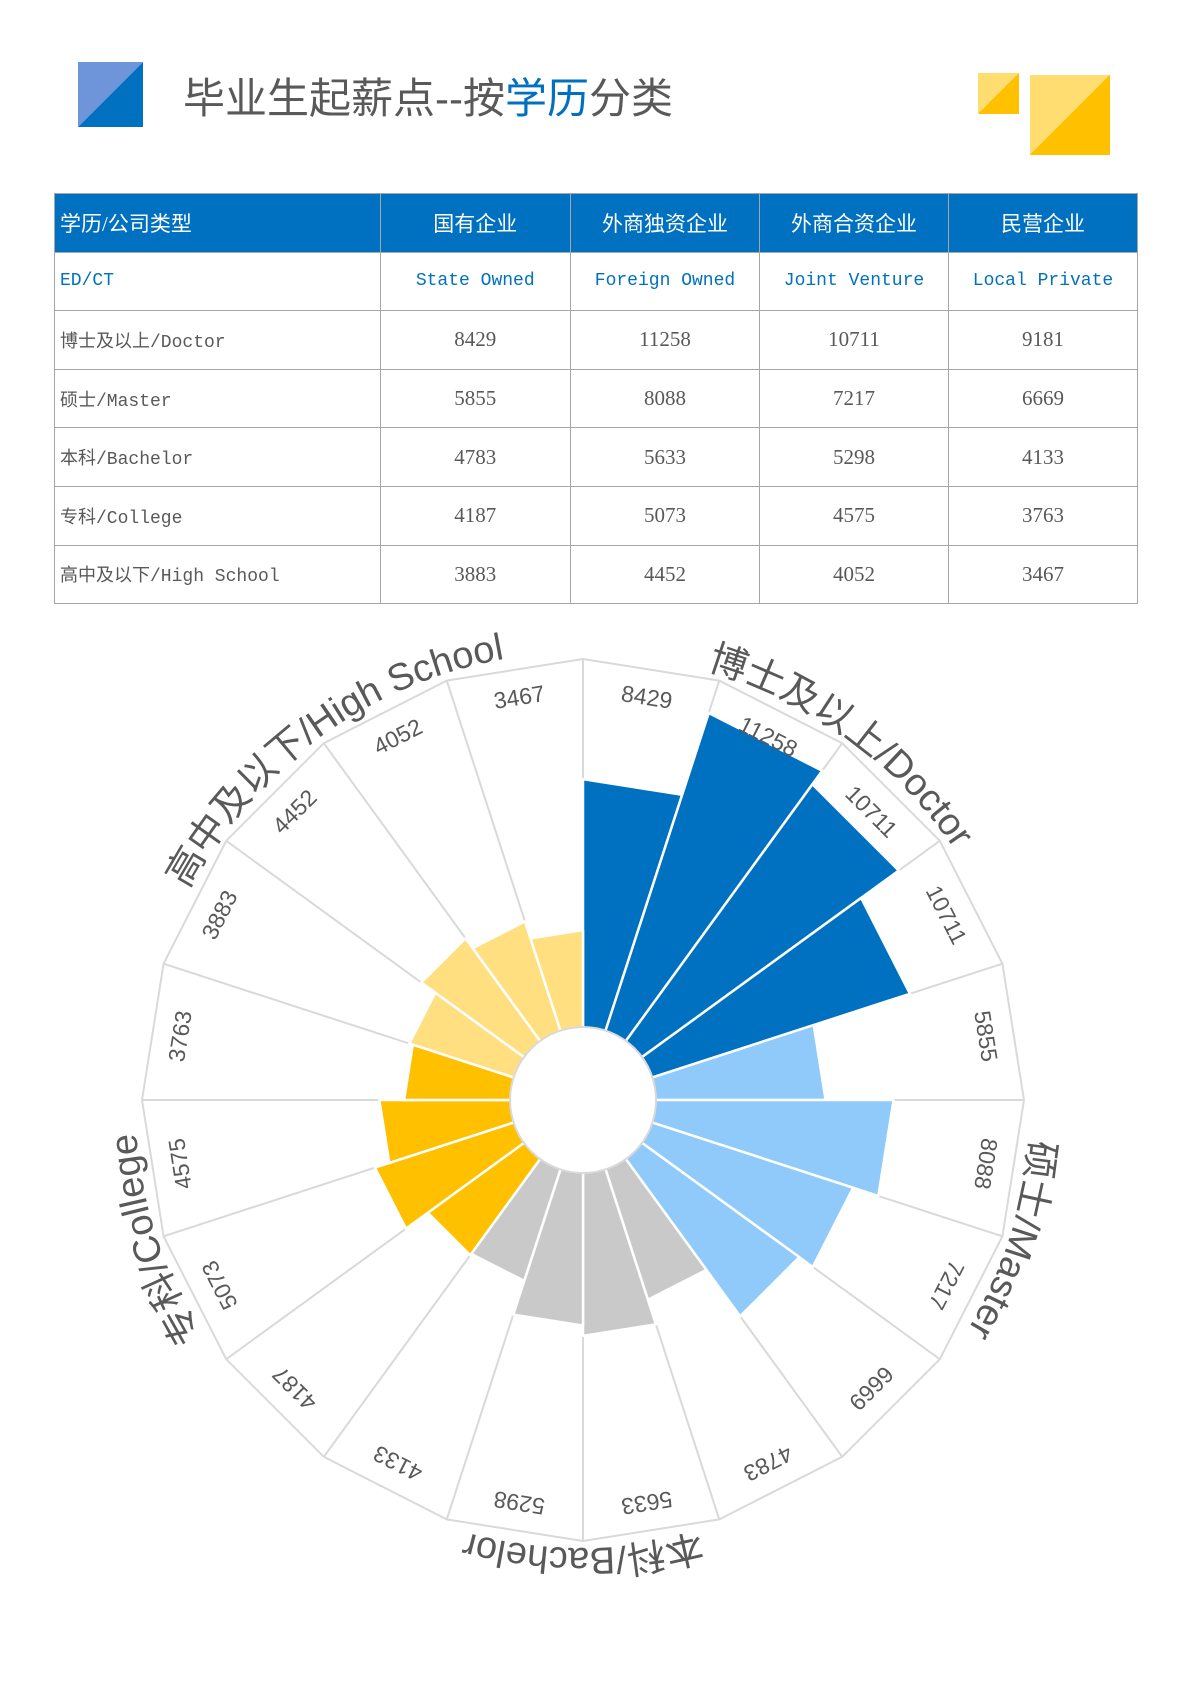 Image resolution: width=1191 pixels, height=1684 pixels. I want to click on table-row: 硕士/Master 5855 8088 7217 6669, so click(596, 398).